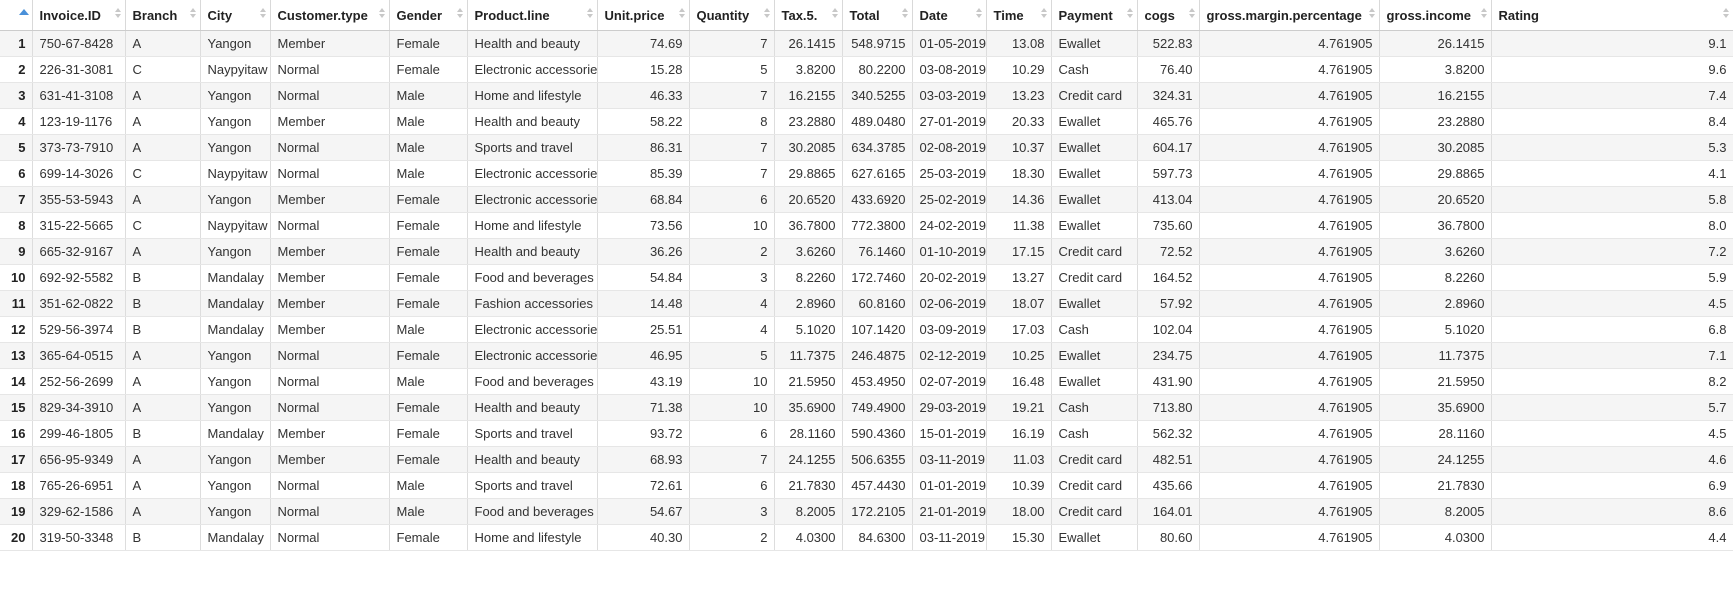 The image size is (1733, 615). I want to click on table-cell: 8.0, so click(1612, 225).